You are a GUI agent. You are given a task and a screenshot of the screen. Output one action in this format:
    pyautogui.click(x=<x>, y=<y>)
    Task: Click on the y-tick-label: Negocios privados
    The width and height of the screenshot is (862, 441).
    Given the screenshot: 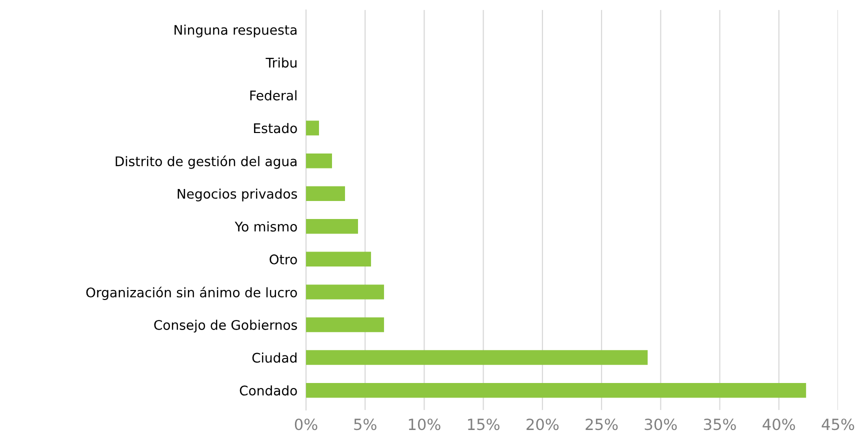 What is the action you would take?
    pyautogui.click(x=238, y=195)
    